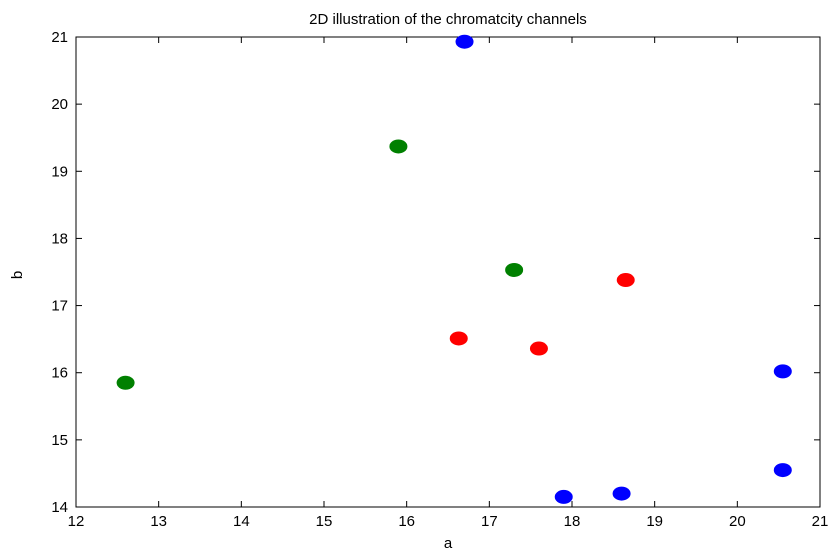  Describe the element at coordinates (820, 521) in the screenshot. I see `x-tick-label: 21` at that location.